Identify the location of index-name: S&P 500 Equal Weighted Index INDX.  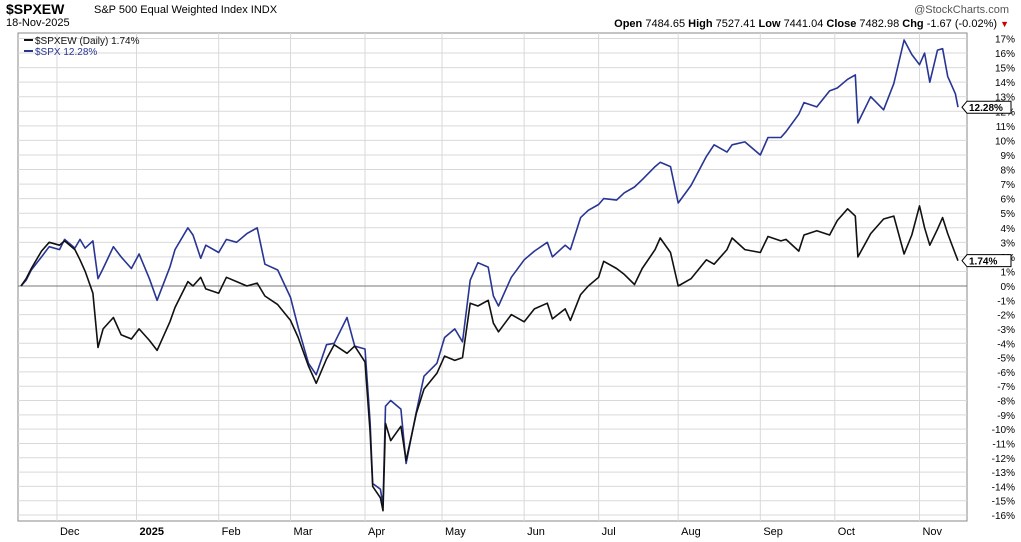
(185, 10).